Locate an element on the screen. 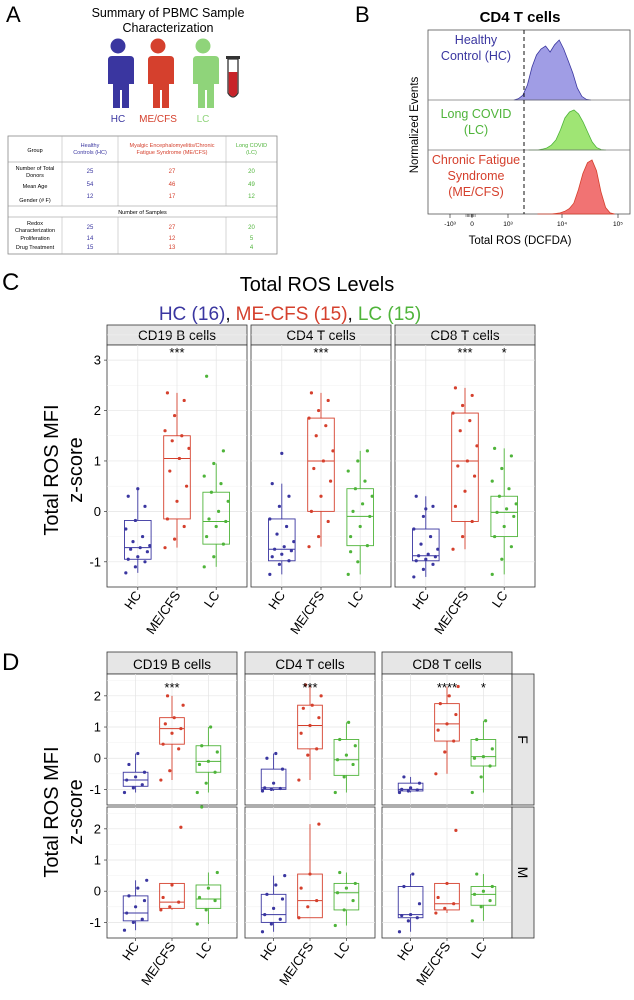 Image resolution: width=634 pixels, height=1000 pixels. table-cell: 17 is located at coordinates (172, 197).